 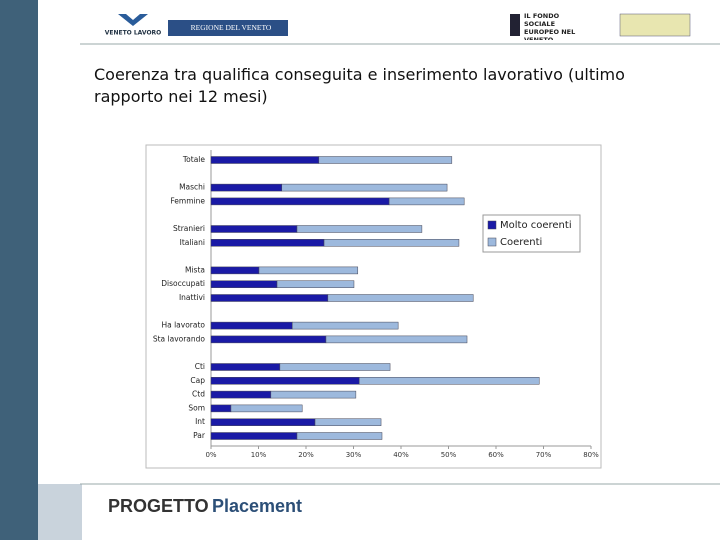 What do you see at coordinates (183, 283) in the screenshot?
I see `y-tick-label: Disoccupati` at bounding box center [183, 283].